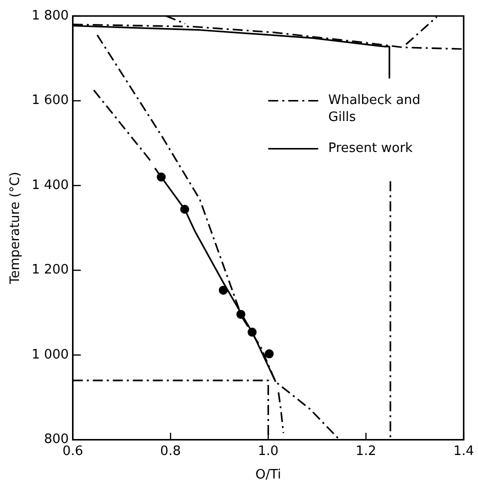 This screenshot has height=491, width=478. What do you see at coordinates (50, 16) in the screenshot?
I see `y-tick-label: 1 800` at bounding box center [50, 16].